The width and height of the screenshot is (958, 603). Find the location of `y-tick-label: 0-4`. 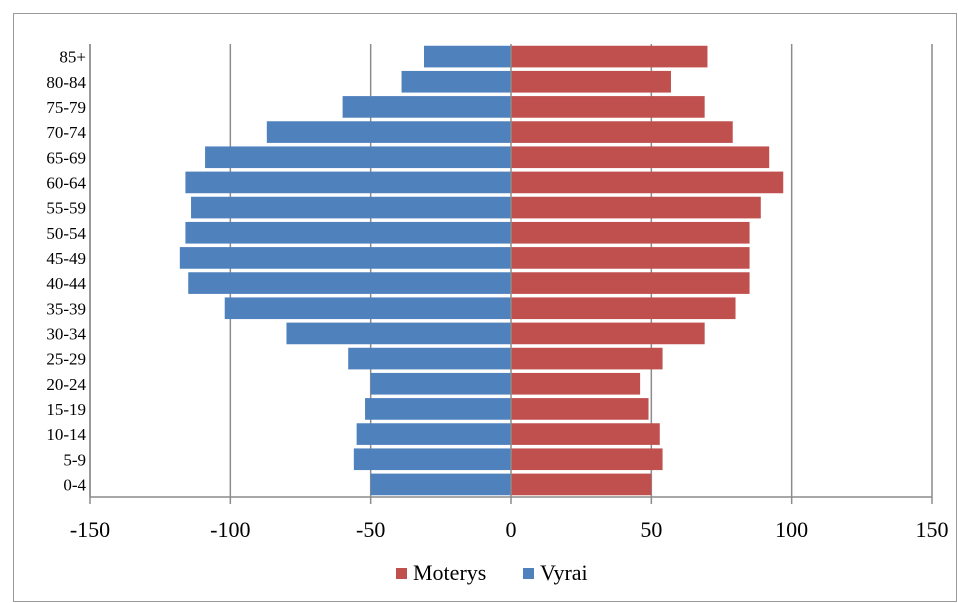

y-tick-label: 0-4 is located at coordinates (74, 484).